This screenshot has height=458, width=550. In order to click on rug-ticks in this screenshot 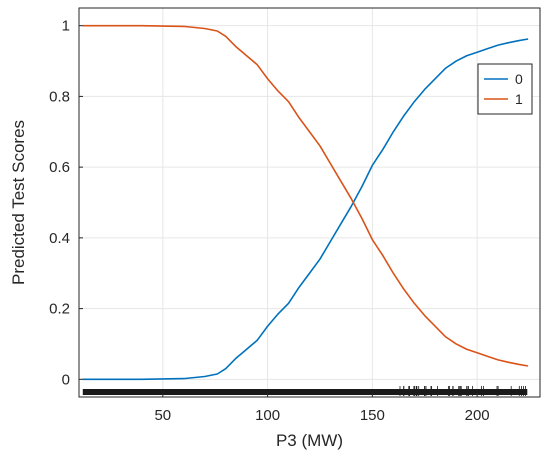, I will do `click(305, 391)`.